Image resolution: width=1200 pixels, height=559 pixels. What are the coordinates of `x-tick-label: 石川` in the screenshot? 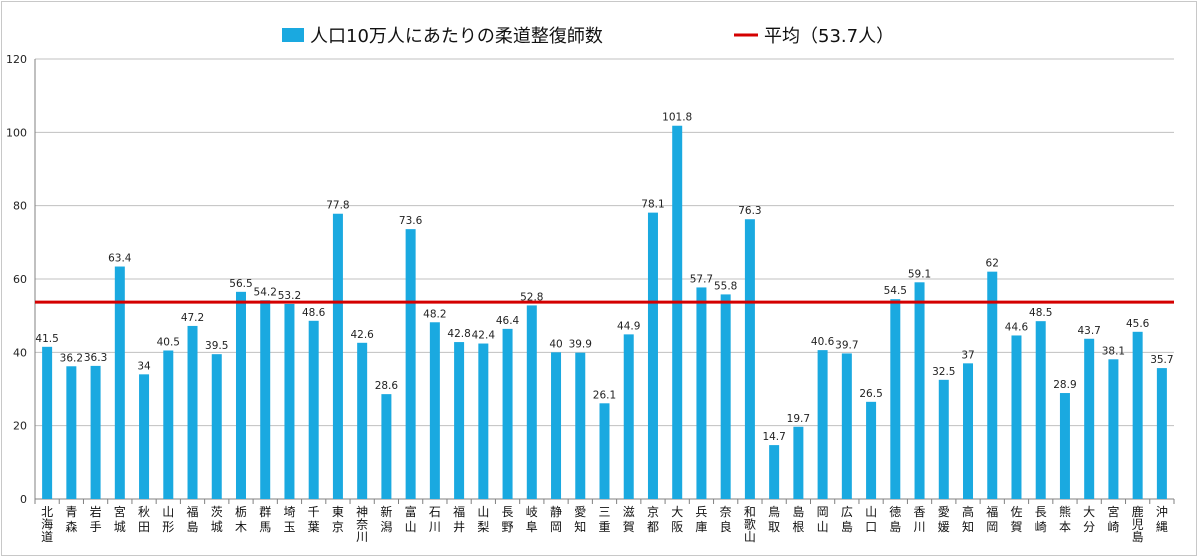 It's located at (435, 519).